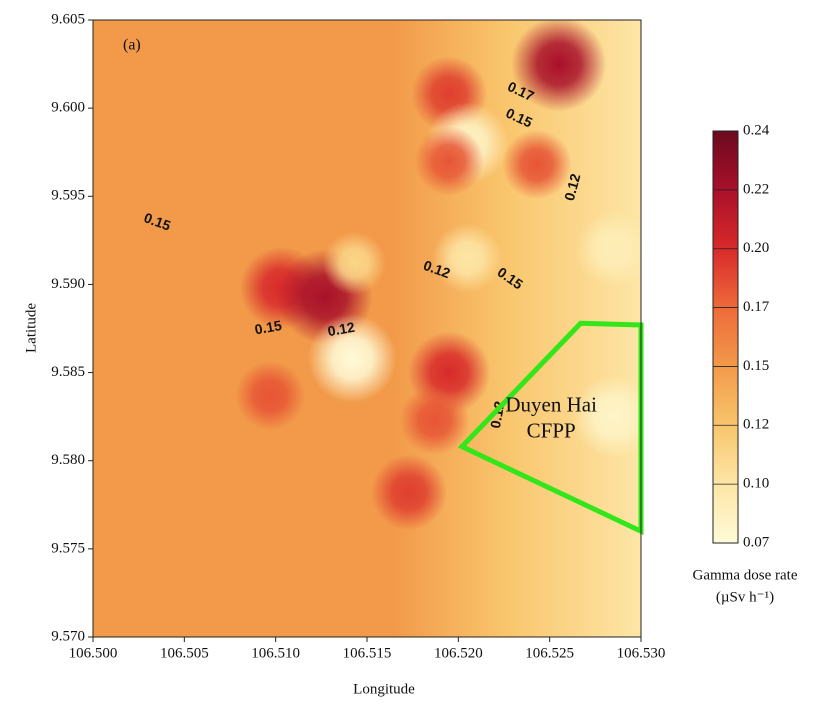 This screenshot has height=709, width=826. Describe the element at coordinates (756, 425) in the screenshot. I see `colorbar-tick-label: 0.12` at that location.